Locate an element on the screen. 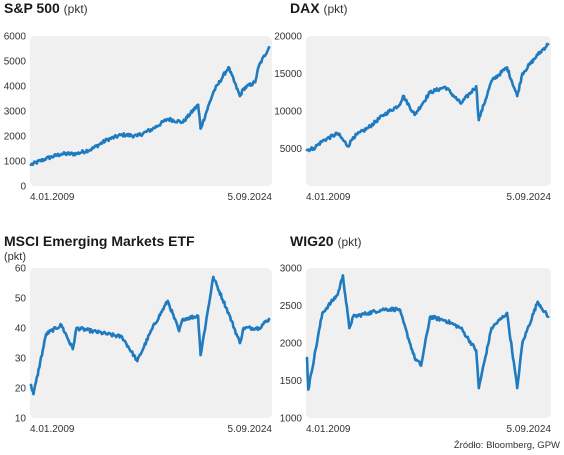 The height and width of the screenshot is (455, 564). y-tick-label: 6000 is located at coordinates (15, 37).